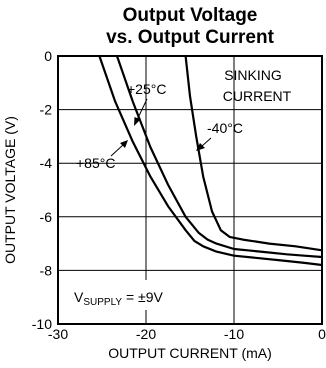  Describe the element at coordinates (46, 270) in the screenshot. I see `y-tick-label: -8` at that location.